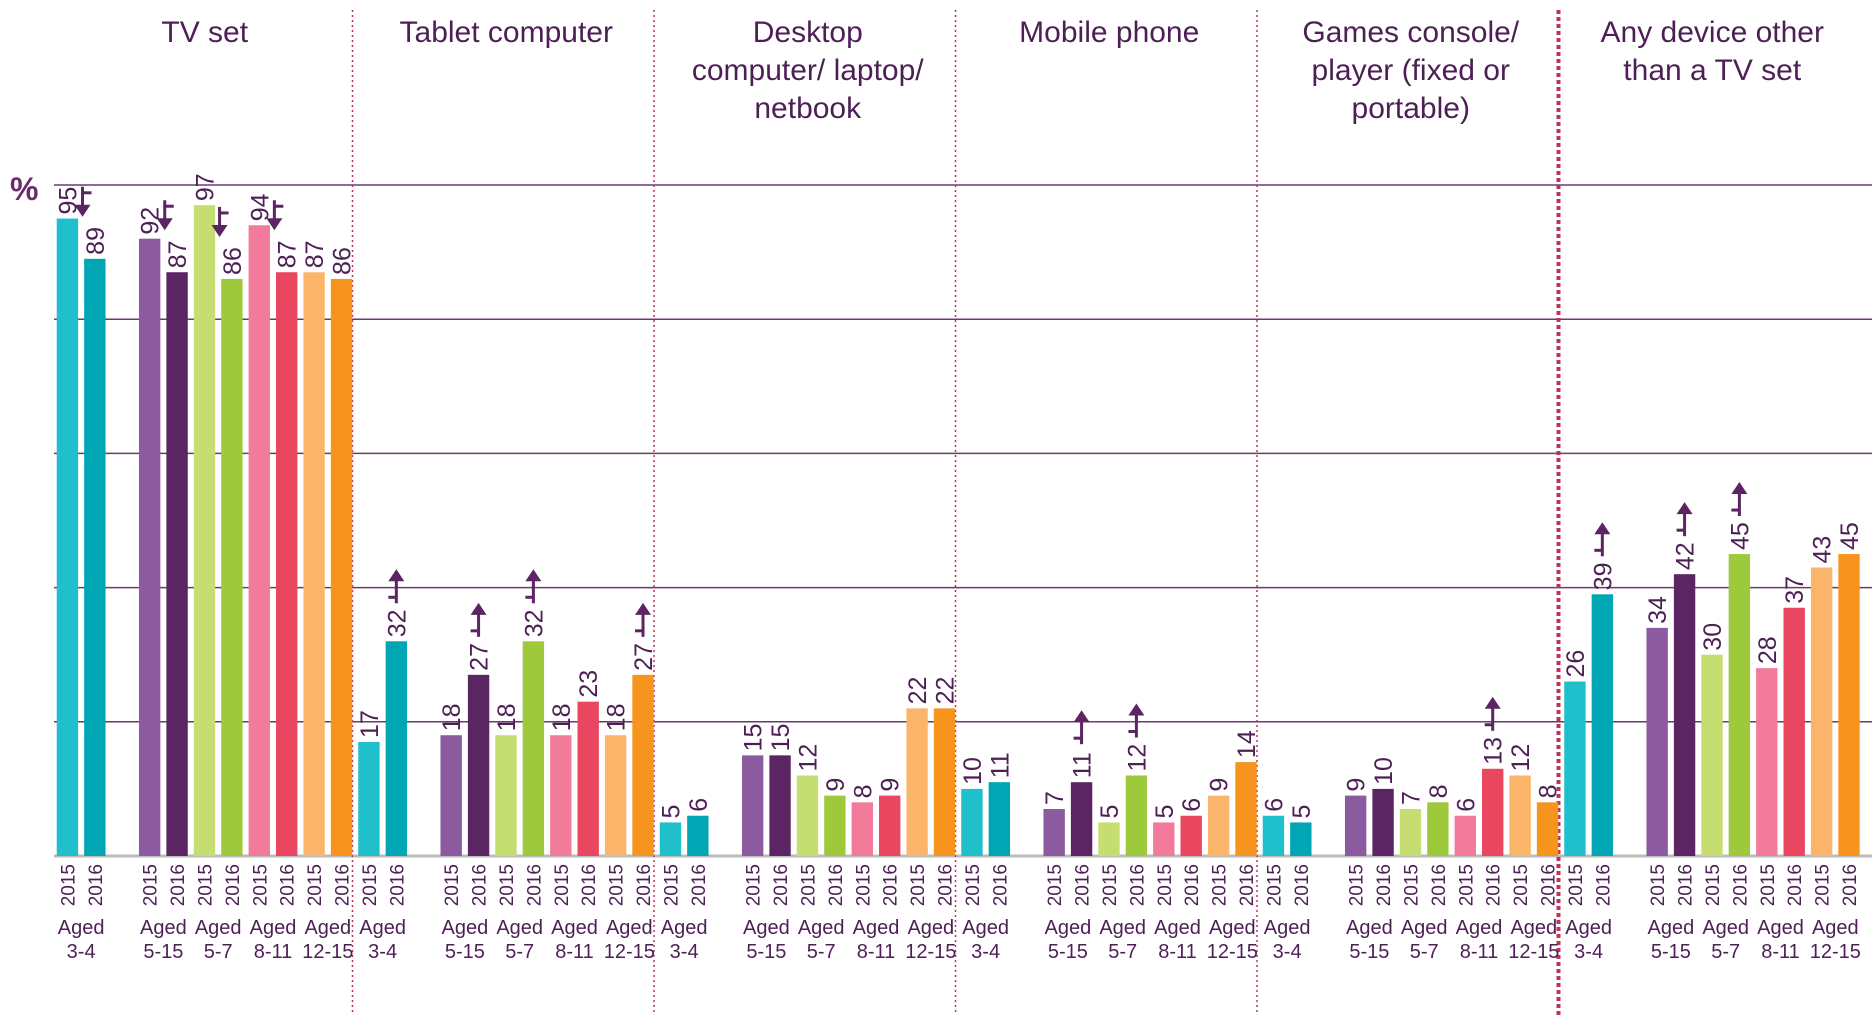  I want to click on value-label: 10, so click(1384, 771).